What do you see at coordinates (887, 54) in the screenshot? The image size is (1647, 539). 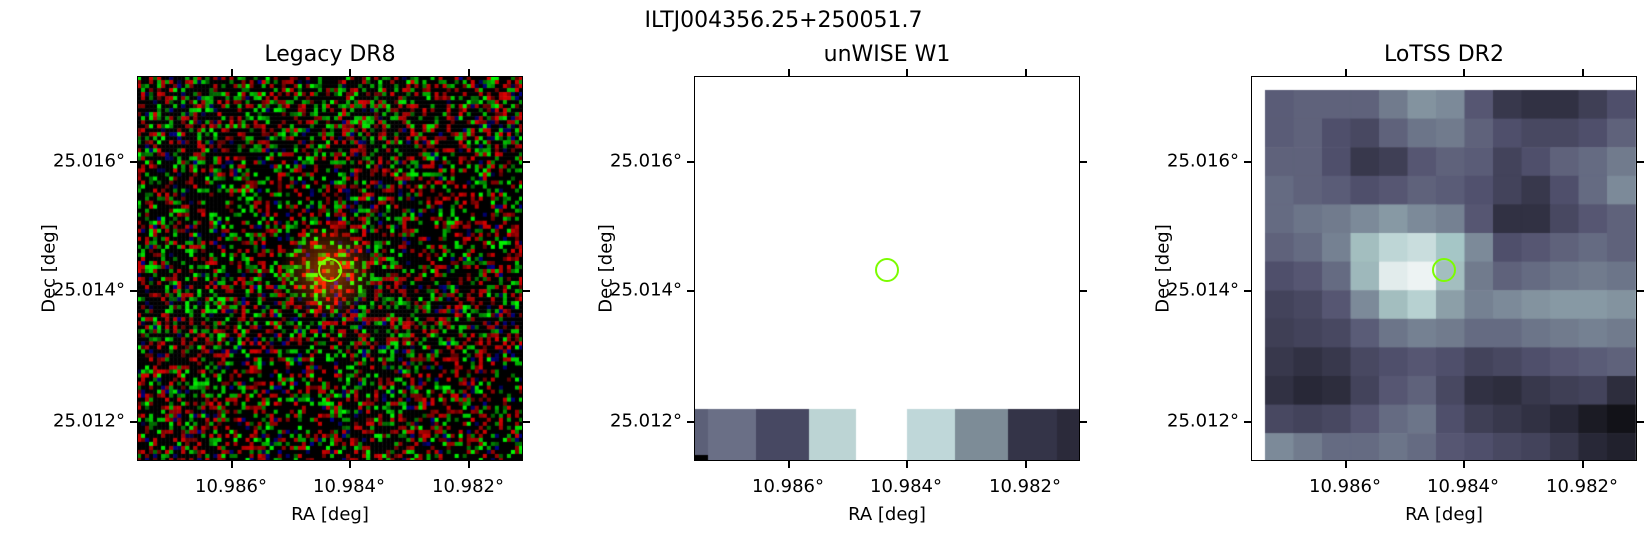 I see `panel-title: unWISE W1` at bounding box center [887, 54].